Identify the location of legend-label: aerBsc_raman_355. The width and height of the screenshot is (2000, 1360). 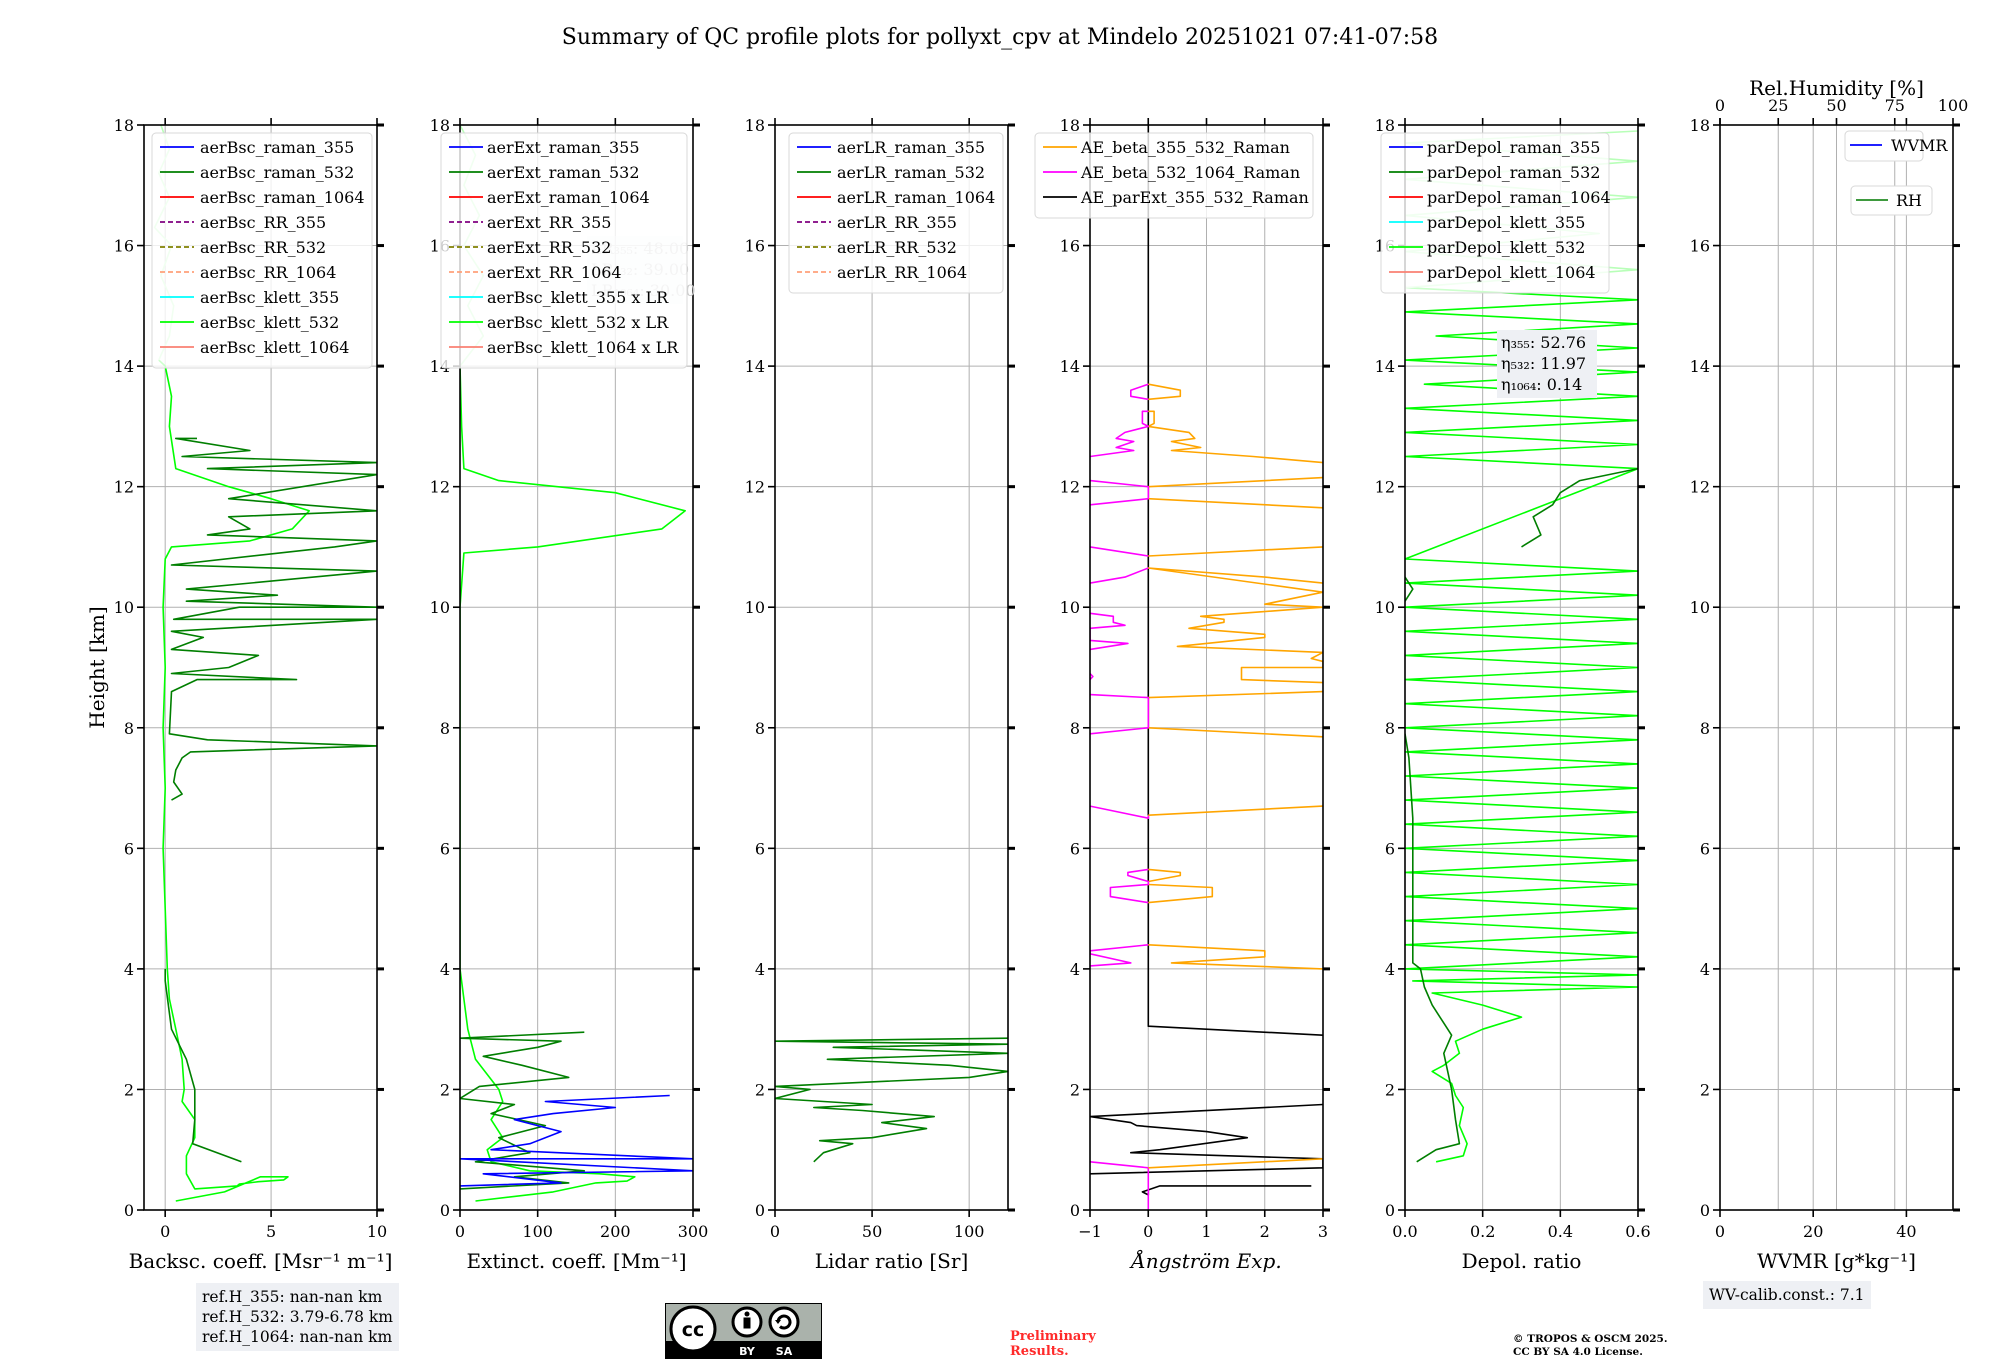
(277, 147).